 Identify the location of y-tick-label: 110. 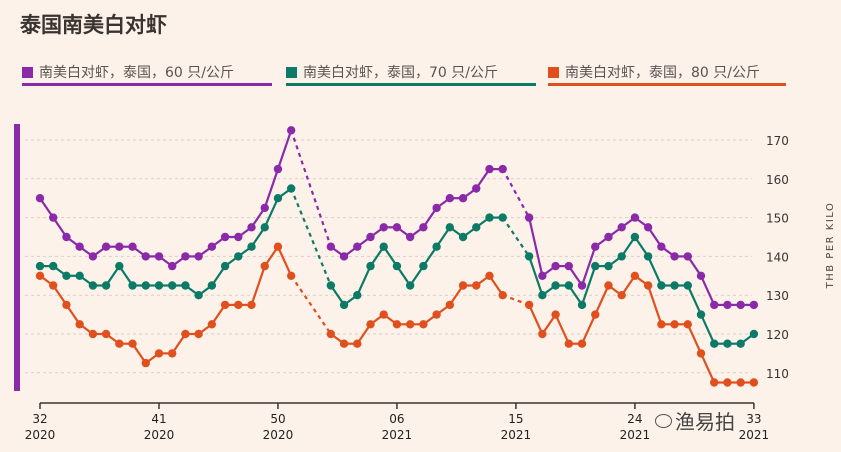
(777, 374).